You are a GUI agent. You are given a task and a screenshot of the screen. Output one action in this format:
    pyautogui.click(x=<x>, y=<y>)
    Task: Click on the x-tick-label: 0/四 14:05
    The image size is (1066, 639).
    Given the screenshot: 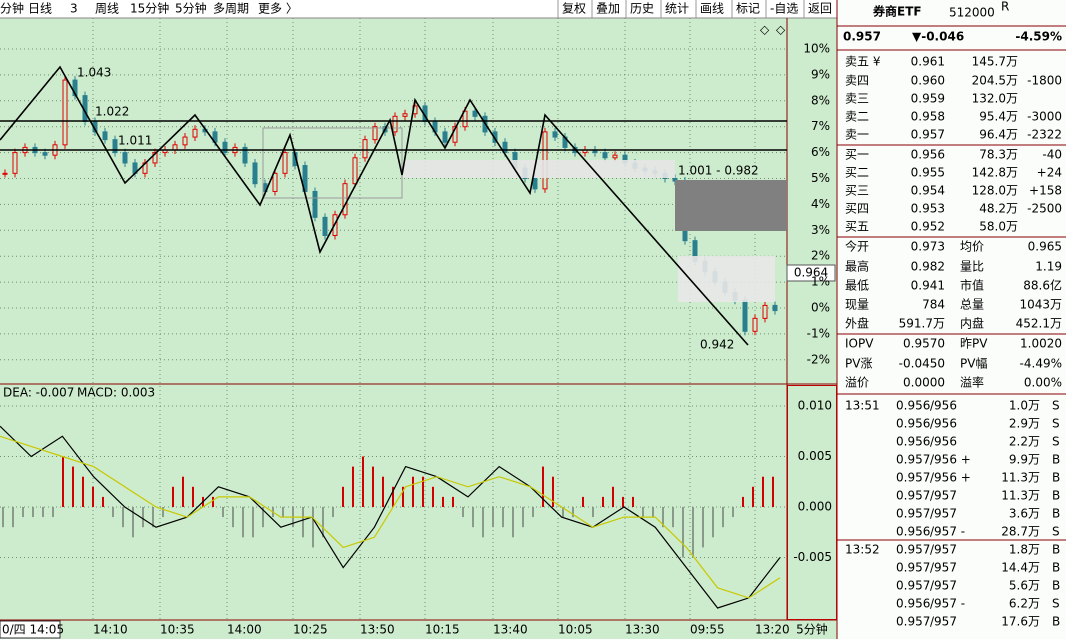 What is the action you would take?
    pyautogui.click(x=33, y=630)
    